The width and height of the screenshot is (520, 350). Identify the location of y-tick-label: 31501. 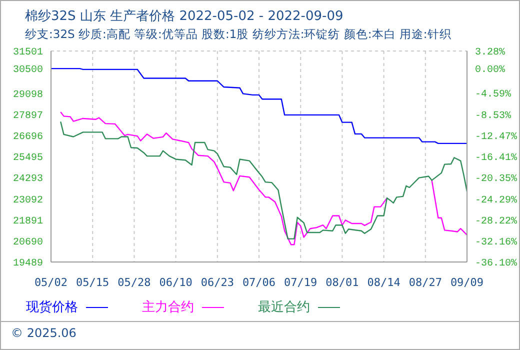
(27, 53).